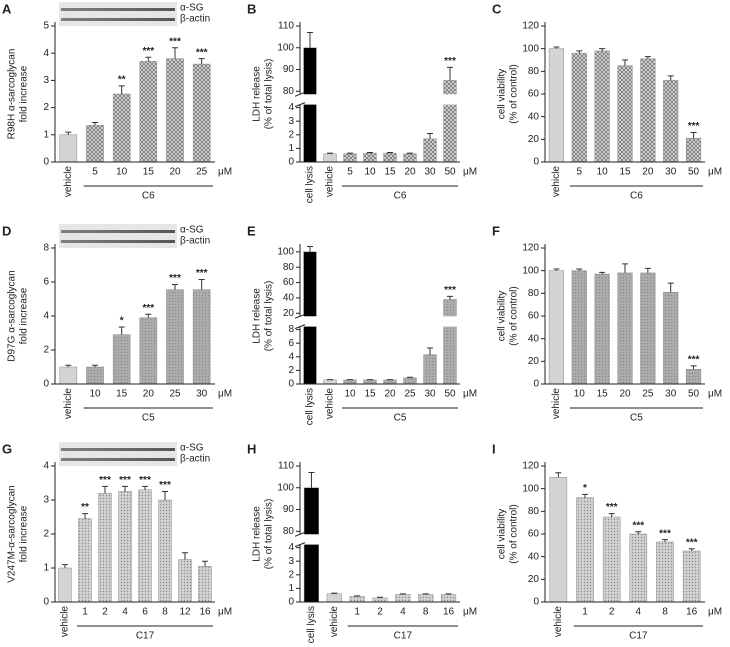  What do you see at coordinates (269, 316) in the screenshot?
I see `y-axis-label: (% of total lysis)` at bounding box center [269, 316].